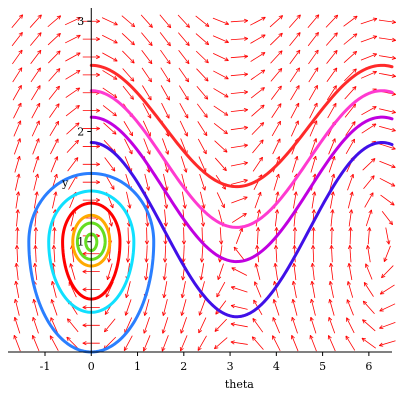 This screenshot has width=400, height=400. Describe the element at coordinates (80, 21) in the screenshot. I see `y-tick-label: 3` at that location.